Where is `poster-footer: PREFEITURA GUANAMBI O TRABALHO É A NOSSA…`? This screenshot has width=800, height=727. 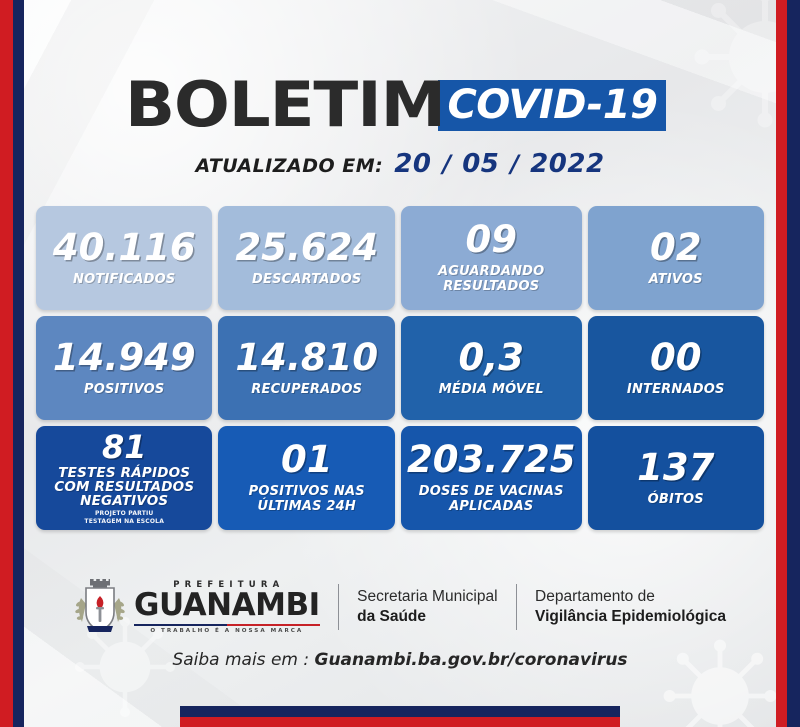
poster-footer: PREFEITURA GUANAMBI O TRABALHO É A NOSSA… is located at coordinates (400, 607).